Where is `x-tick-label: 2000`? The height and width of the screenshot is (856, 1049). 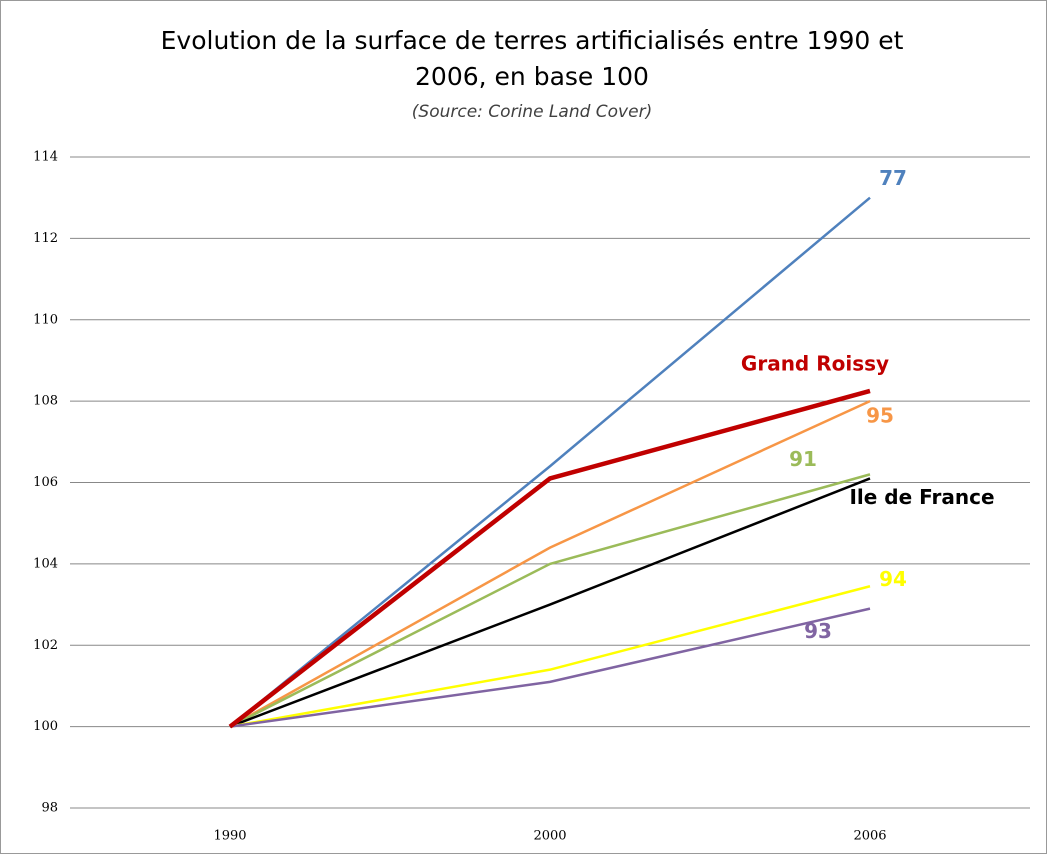 x-tick-label: 2000 is located at coordinates (549, 836).